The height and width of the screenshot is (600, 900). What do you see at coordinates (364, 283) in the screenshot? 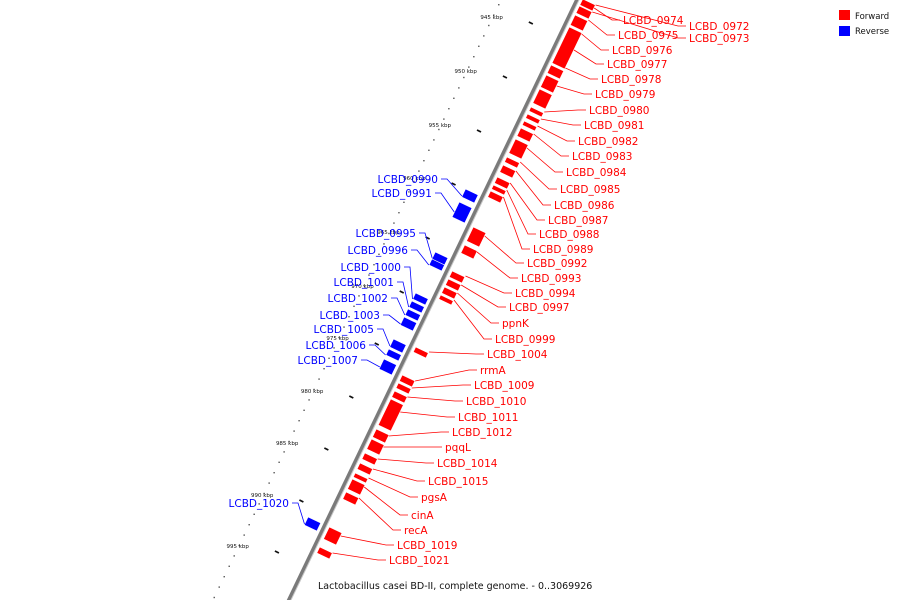
I see `gene-label-lcbd-1001: LCBD_1001` at bounding box center [364, 283].